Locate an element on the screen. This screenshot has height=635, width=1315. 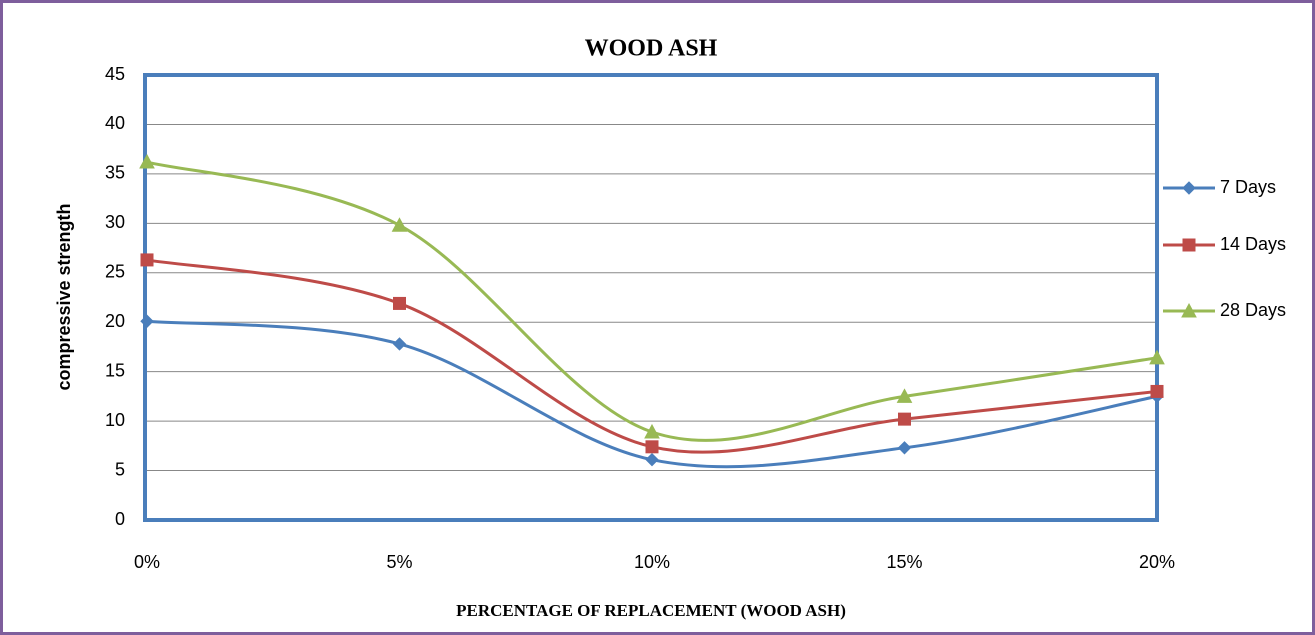
y-tick-label: 25 is located at coordinates (115, 272).